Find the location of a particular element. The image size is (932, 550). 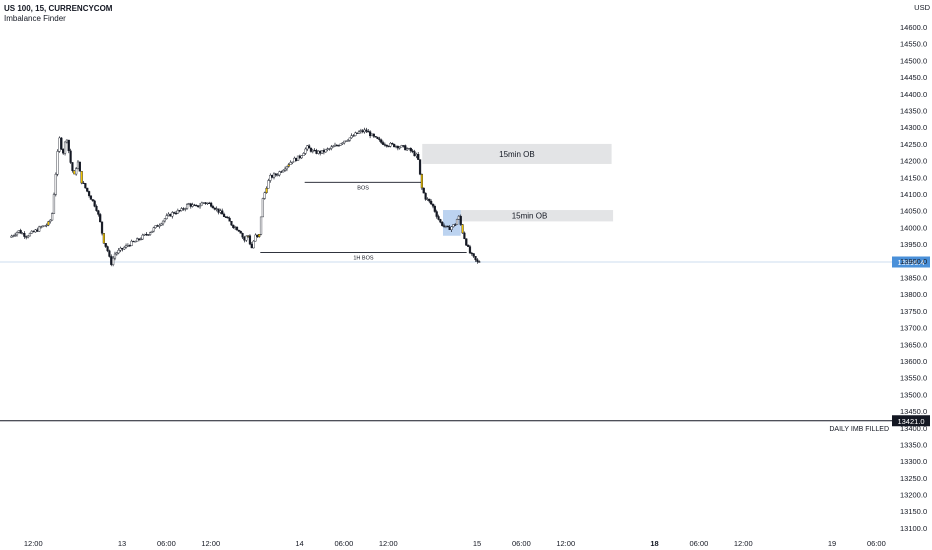

y-tick-label: 13700.0 is located at coordinates (913, 328).